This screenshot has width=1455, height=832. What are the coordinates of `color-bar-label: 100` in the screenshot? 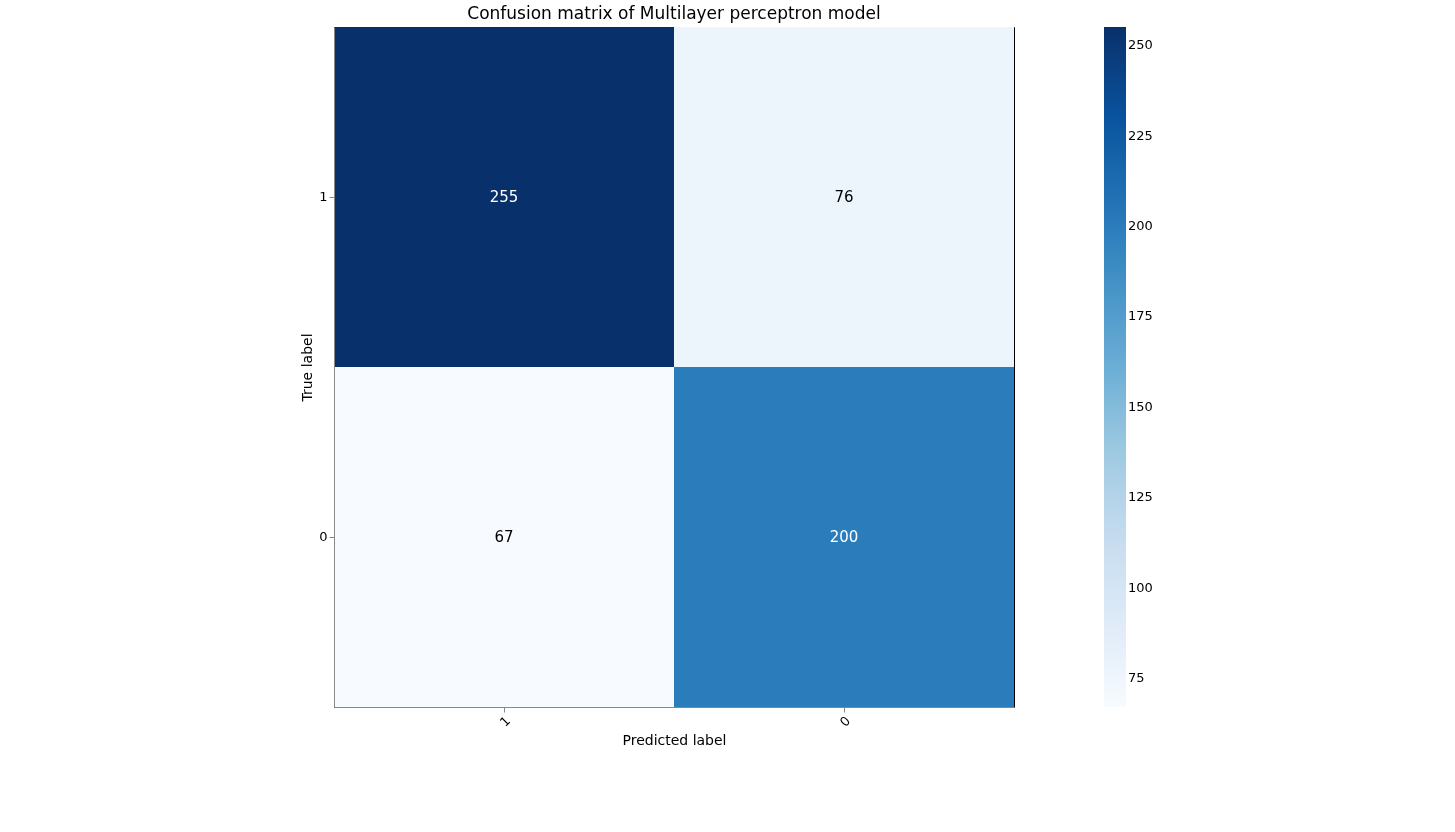 It's located at (1140, 587).